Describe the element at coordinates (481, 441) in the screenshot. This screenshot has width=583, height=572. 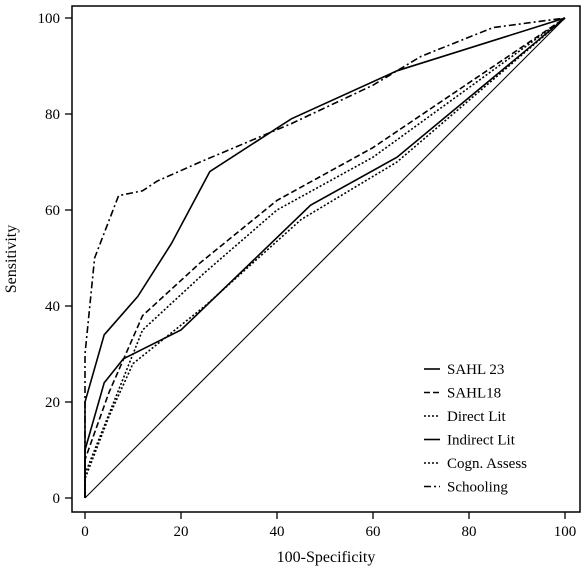
I see `legend-label: Indirect Lit` at that location.